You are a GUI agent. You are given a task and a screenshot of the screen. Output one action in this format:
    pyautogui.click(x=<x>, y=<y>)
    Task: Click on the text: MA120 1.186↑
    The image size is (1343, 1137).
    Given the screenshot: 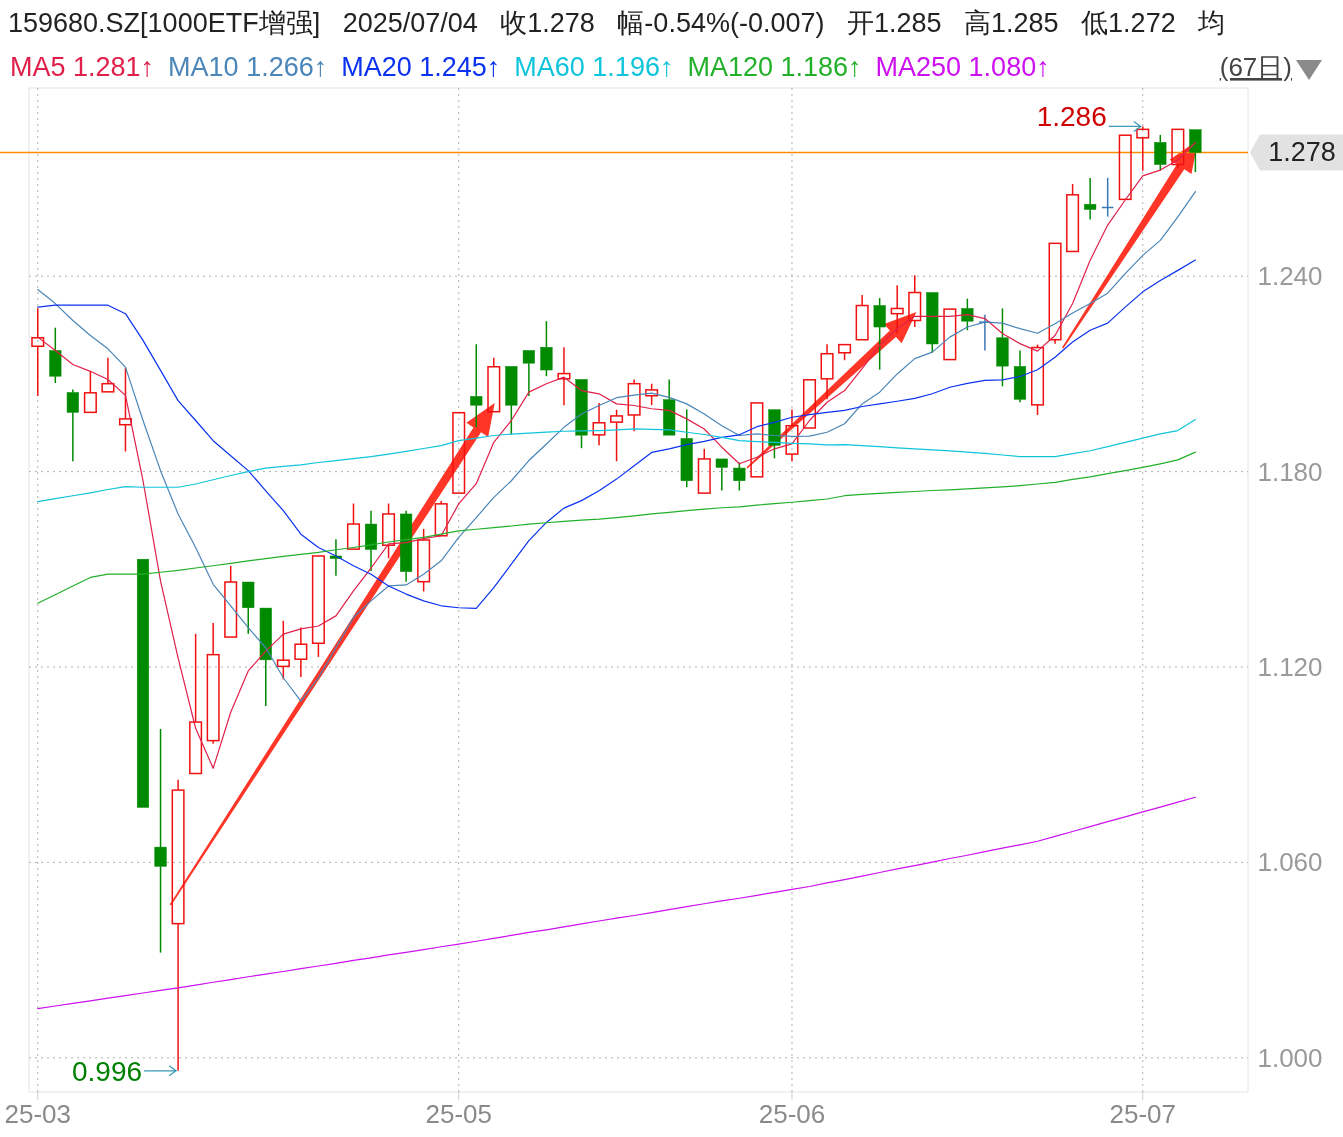 What is the action you would take?
    pyautogui.click(x=774, y=67)
    